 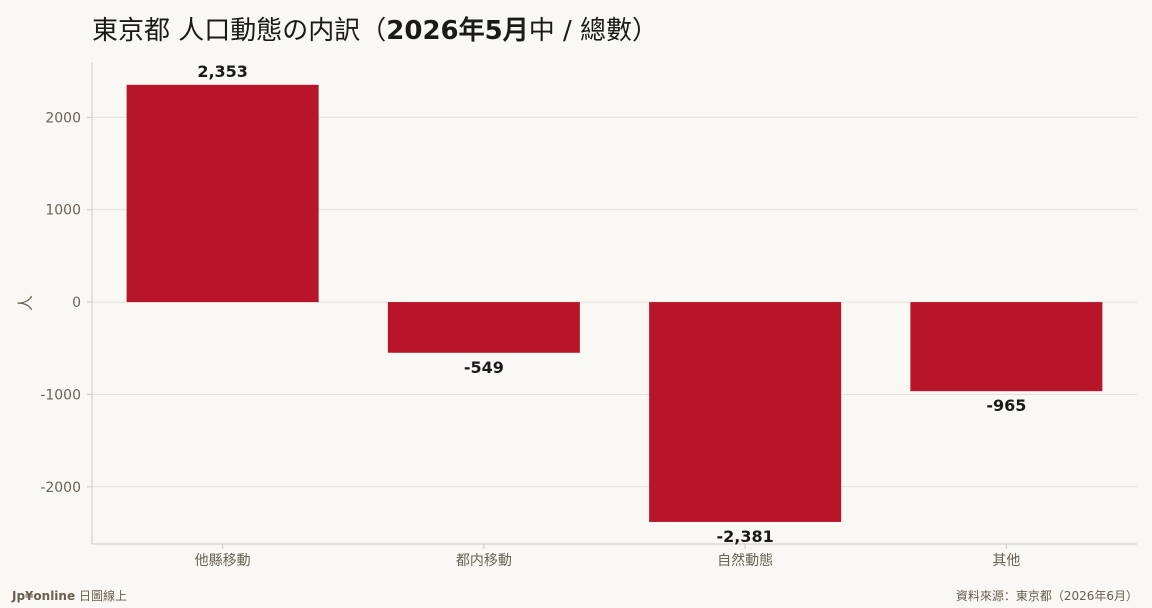 I want to click on title-mid: 中 / 總數, so click(x=580, y=31).